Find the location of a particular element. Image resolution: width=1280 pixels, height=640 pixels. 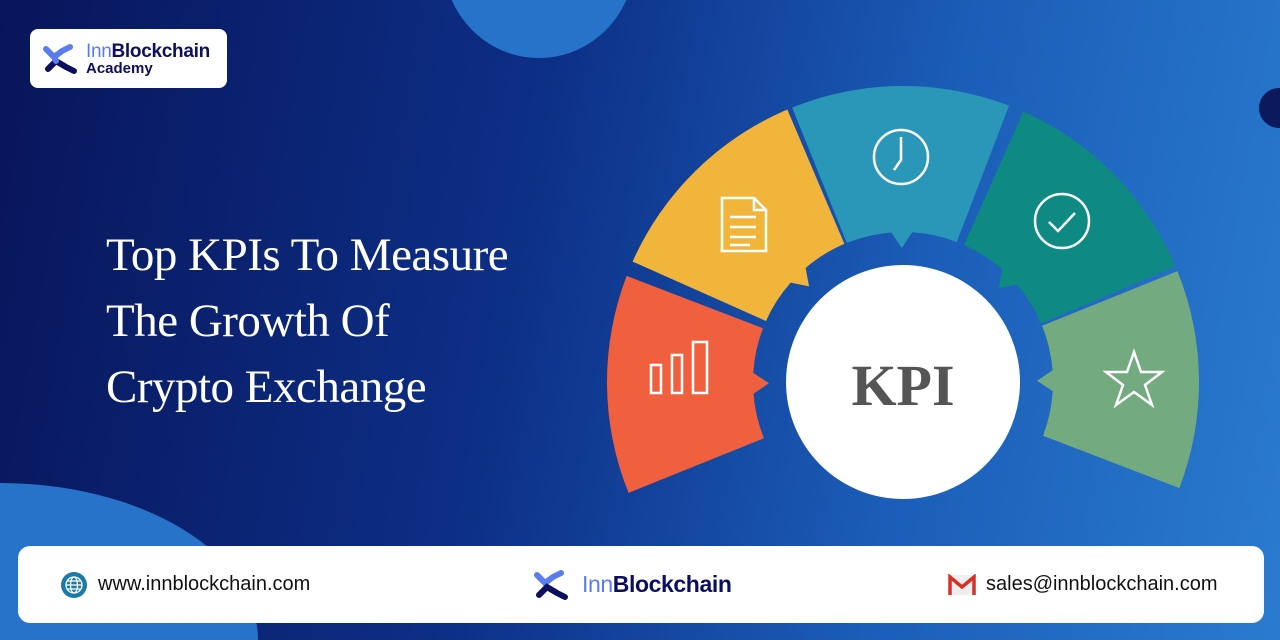

academy-logo: InnBlockchain Academy is located at coordinates (128, 58).